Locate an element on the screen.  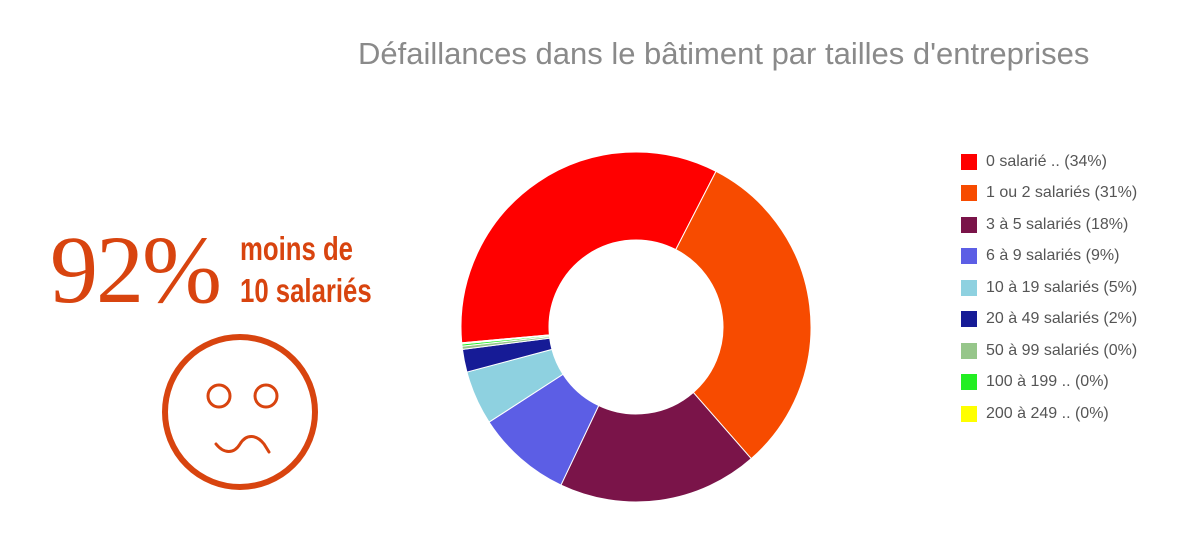
legend-label: 200 à 249 .. (0%) is located at coordinates (1047, 413).